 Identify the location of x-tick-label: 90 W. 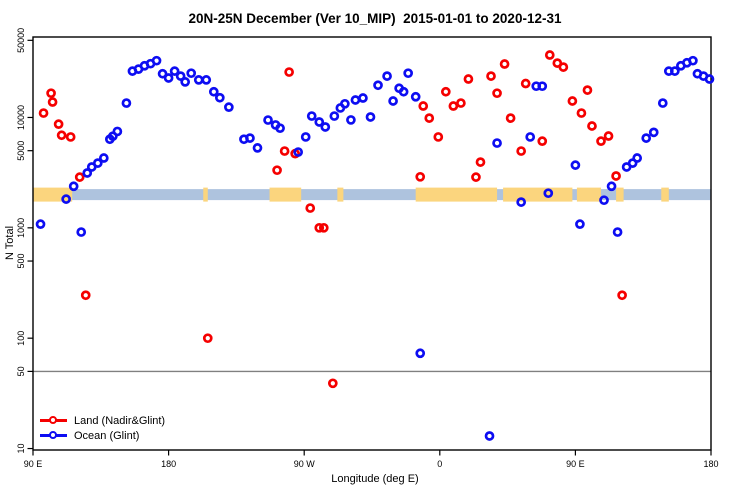
(305, 464).